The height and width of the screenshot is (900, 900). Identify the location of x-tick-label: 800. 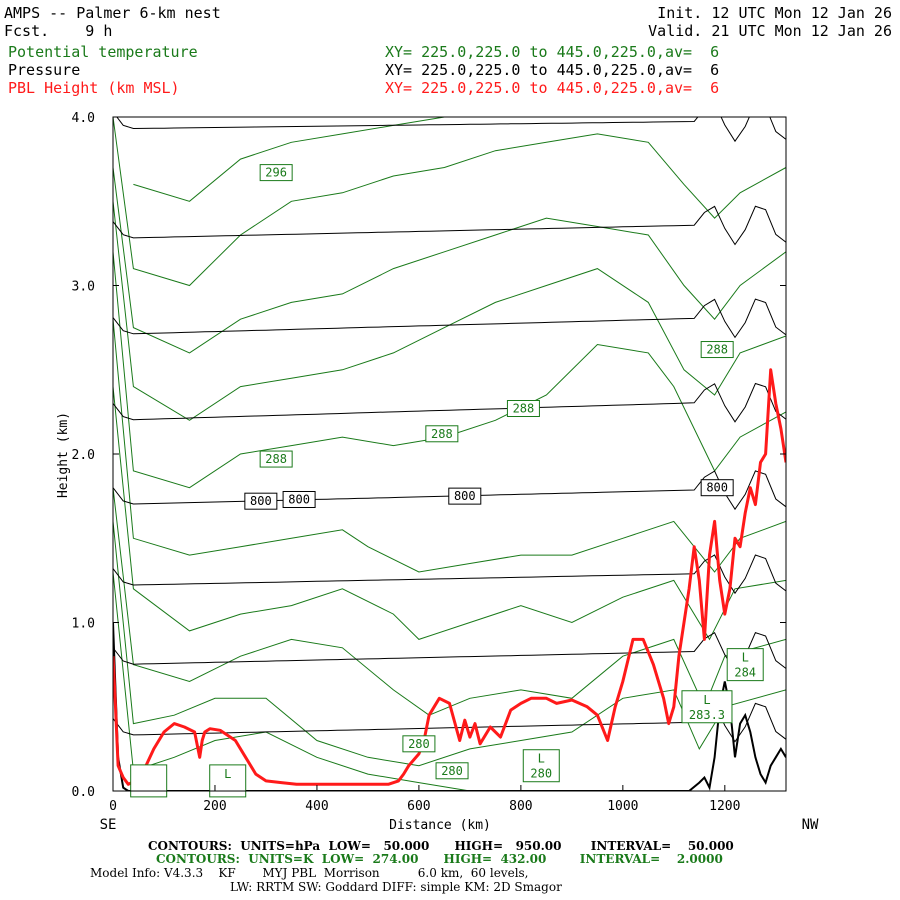
(520, 806).